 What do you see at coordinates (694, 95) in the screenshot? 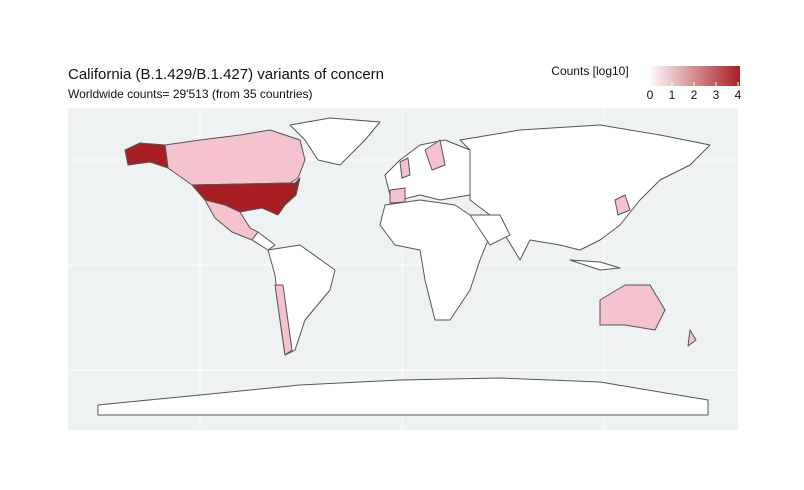
I see `legend-tick-label: 2` at bounding box center [694, 95].